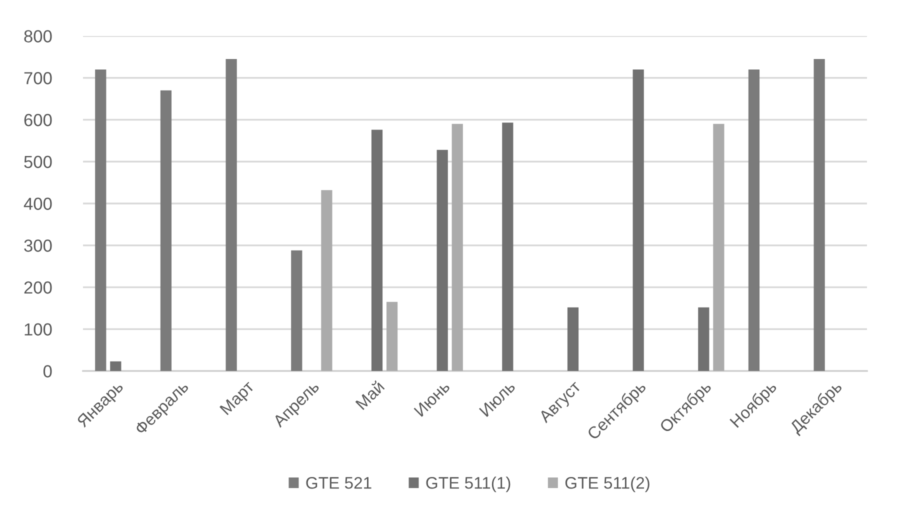 The width and height of the screenshot is (903, 531). What do you see at coordinates (468, 484) in the screenshot?
I see `legend-label: GTE 511(1)` at bounding box center [468, 484].